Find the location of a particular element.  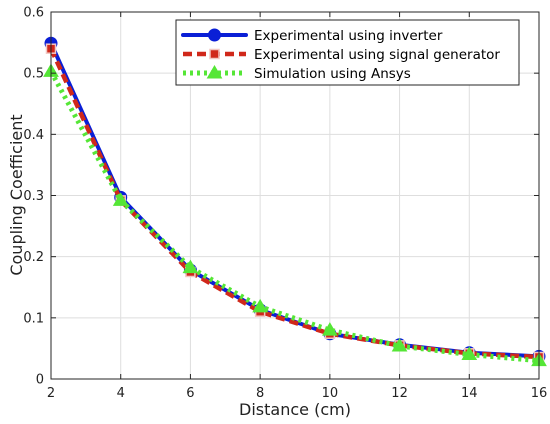

y-tick-label: 0.4 is located at coordinates (33, 135).